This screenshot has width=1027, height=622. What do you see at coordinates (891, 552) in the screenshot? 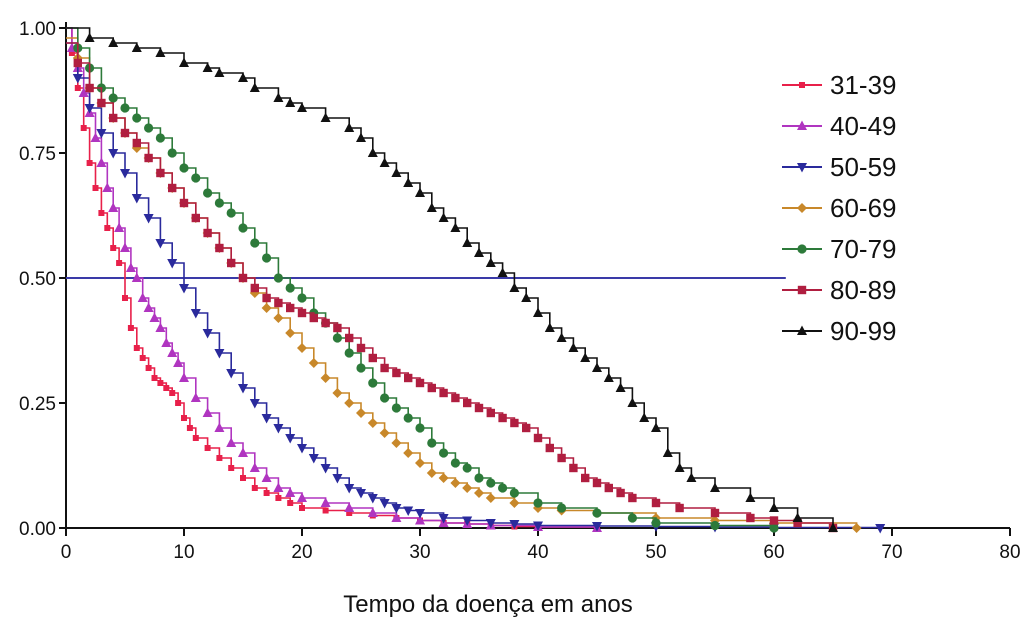
I see `x-tick-label: 70` at bounding box center [891, 552].